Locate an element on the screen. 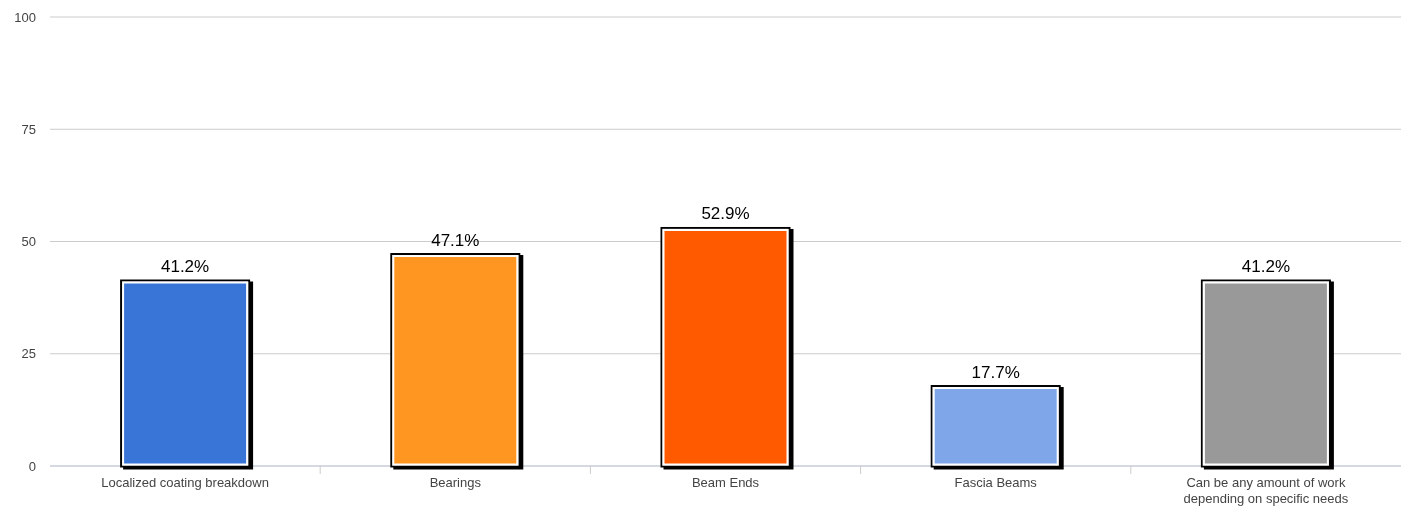 The height and width of the screenshot is (521, 1417). x-tick-label: Fascia Beams is located at coordinates (996, 482).